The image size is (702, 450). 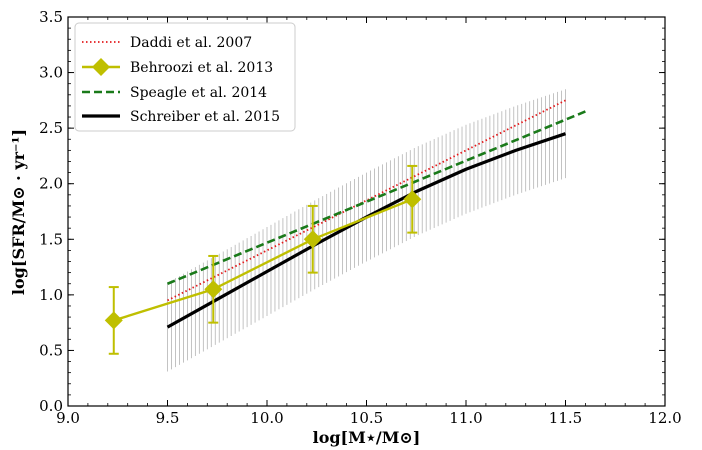 What do you see at coordinates (101, 67) in the screenshot?
I see `legend-marker-behroozi` at bounding box center [101, 67].